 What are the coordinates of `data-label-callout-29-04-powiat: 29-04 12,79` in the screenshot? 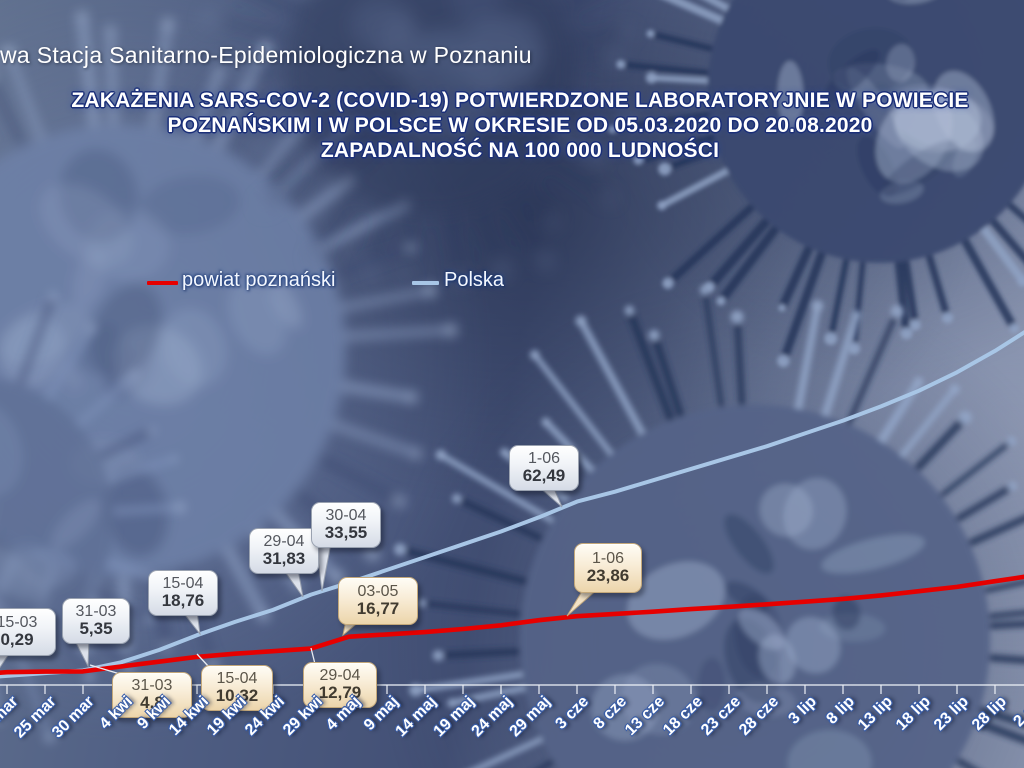 It's located at (340, 685).